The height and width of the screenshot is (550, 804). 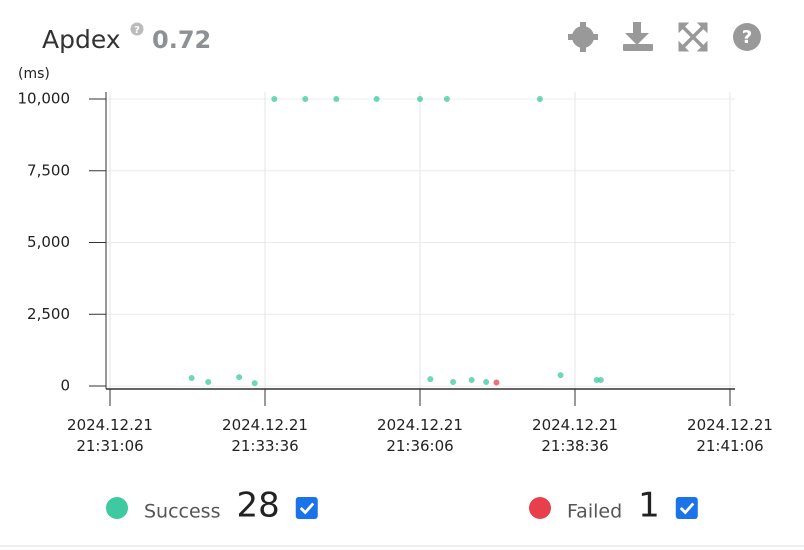 What do you see at coordinates (638, 36) in the screenshot?
I see `download-icon` at bounding box center [638, 36].